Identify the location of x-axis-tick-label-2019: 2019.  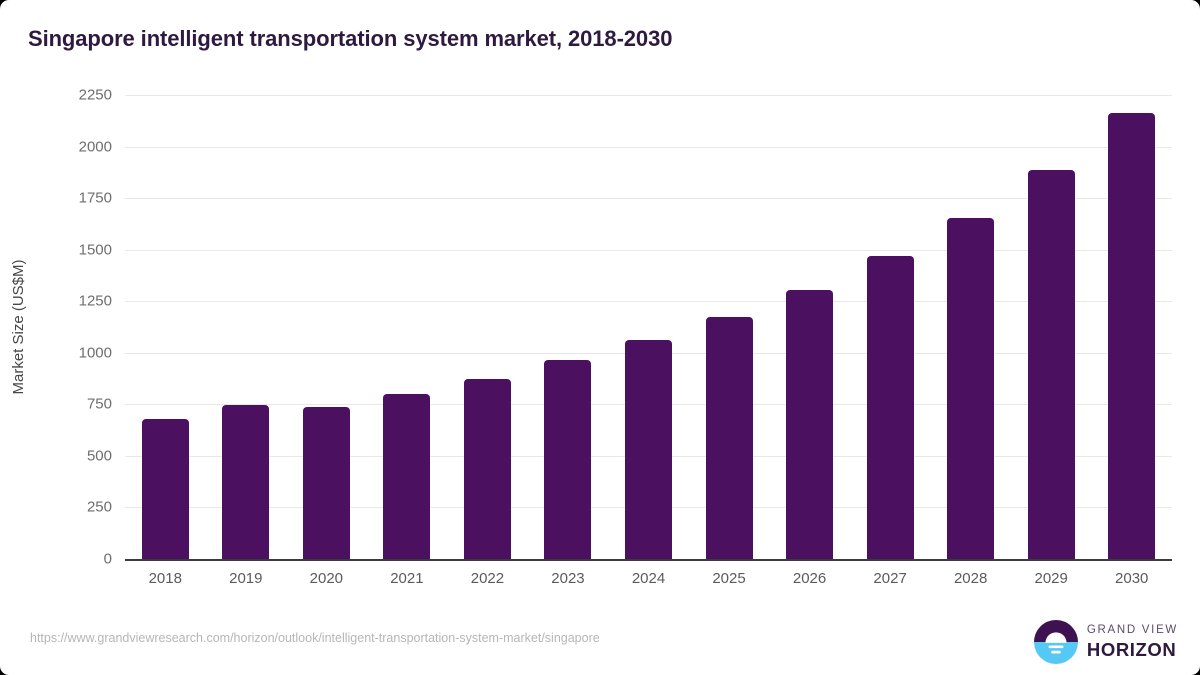
(246, 578).